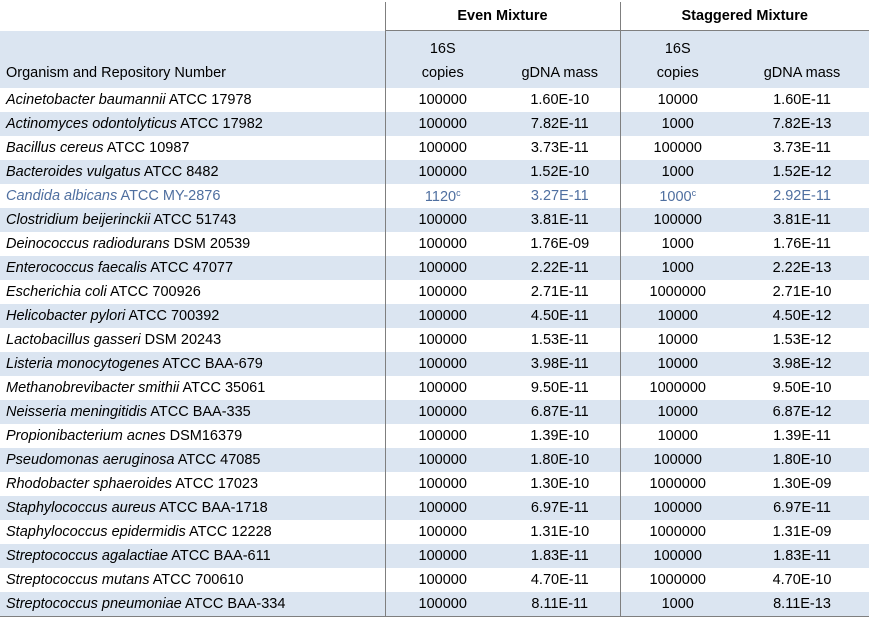  What do you see at coordinates (83, 364) in the screenshot?
I see `species-name: Listeria monocytogenes` at bounding box center [83, 364].